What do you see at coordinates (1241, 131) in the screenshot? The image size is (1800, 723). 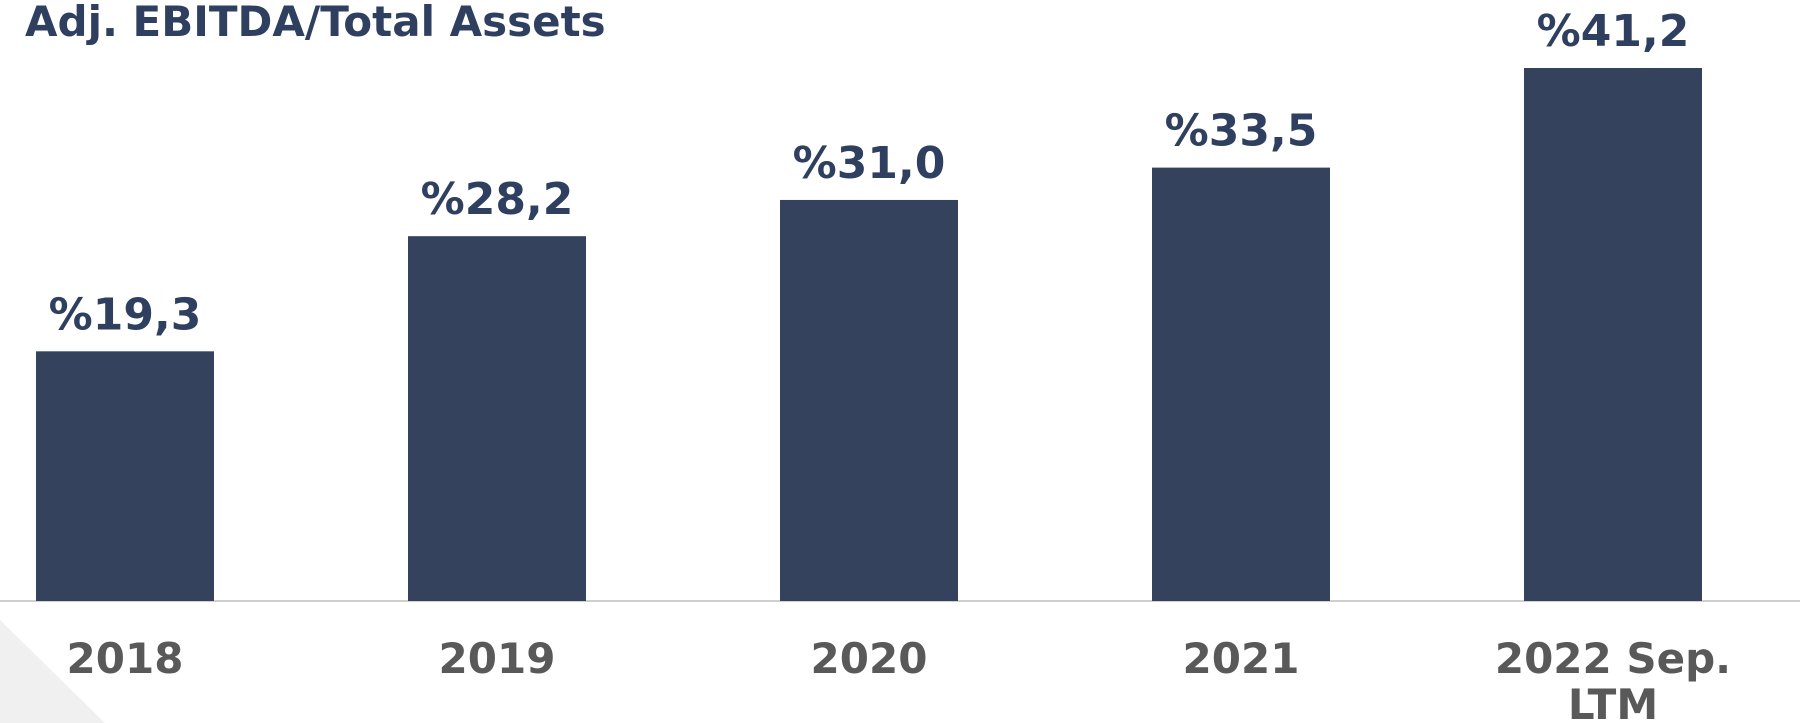 I see `data-label: %33,5` at bounding box center [1241, 131].